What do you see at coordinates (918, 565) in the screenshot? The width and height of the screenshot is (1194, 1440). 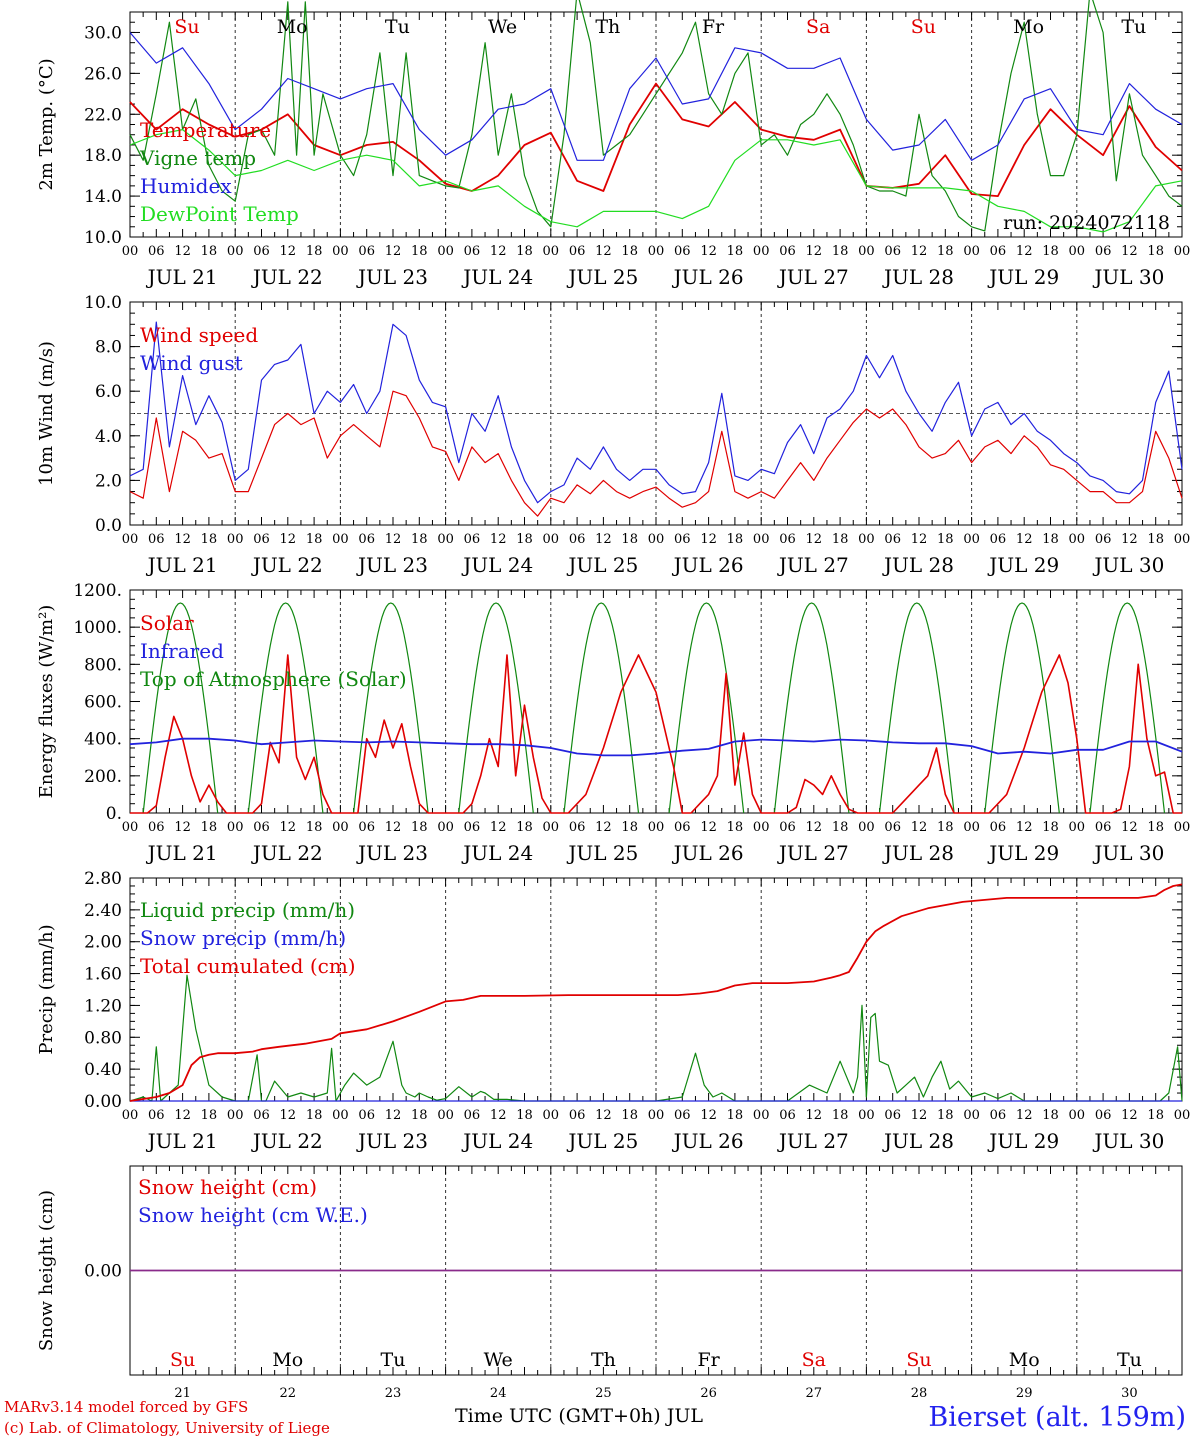 I see `wind-date-label: JUL 28` at bounding box center [918, 565].